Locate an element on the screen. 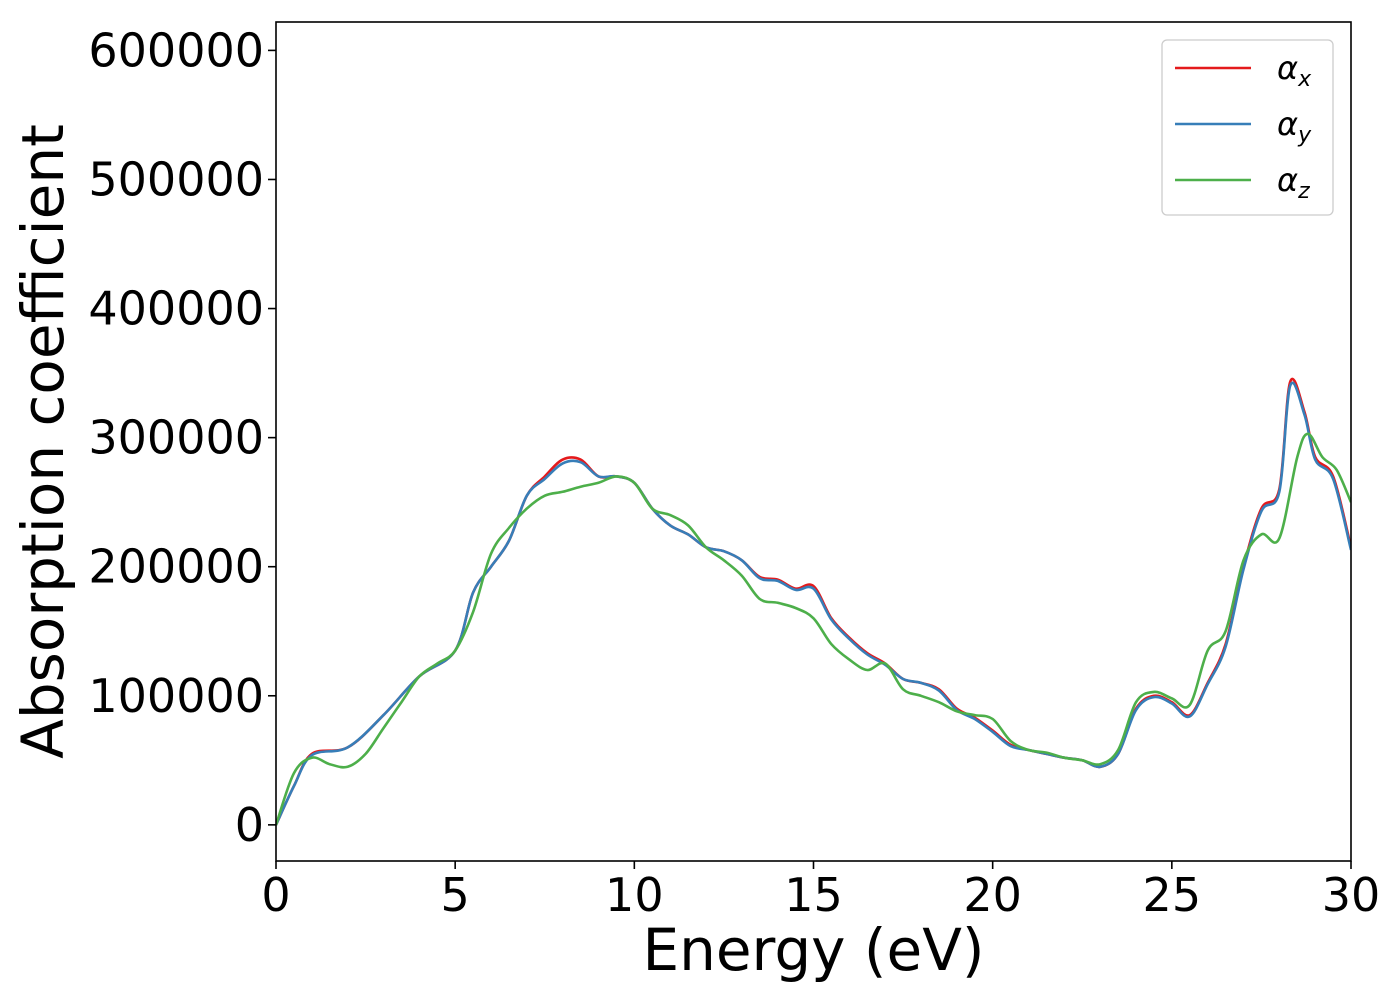  legend-label-y: αy is located at coordinates (1294, 126).